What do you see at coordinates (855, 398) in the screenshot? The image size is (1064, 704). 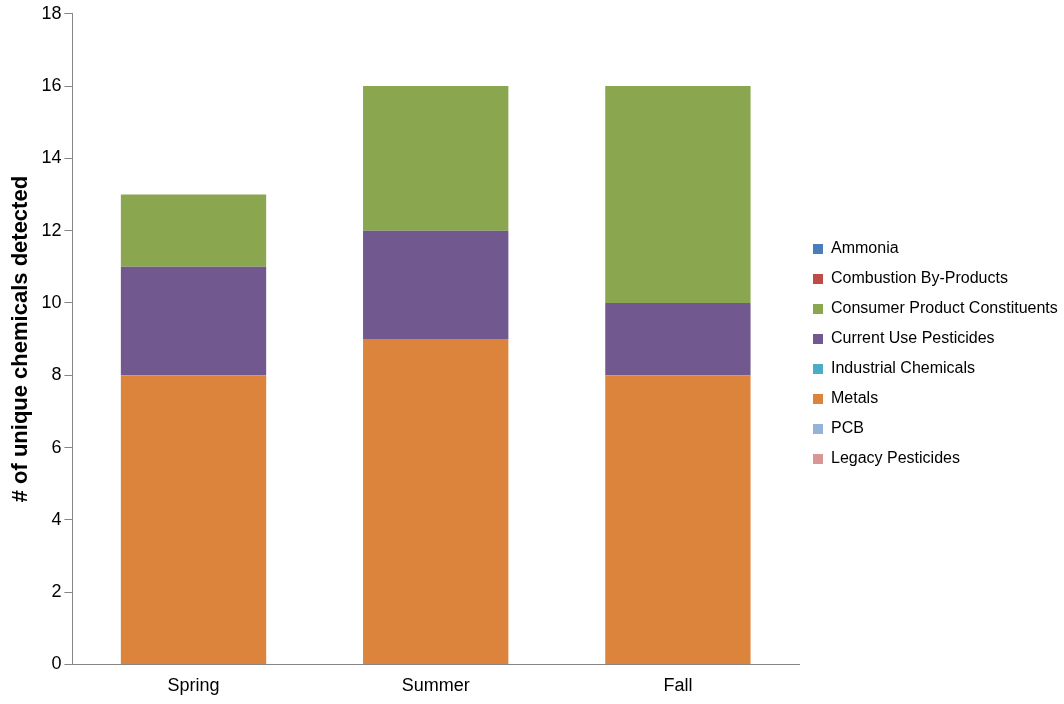 I see `legend-label: Metals` at bounding box center [855, 398].